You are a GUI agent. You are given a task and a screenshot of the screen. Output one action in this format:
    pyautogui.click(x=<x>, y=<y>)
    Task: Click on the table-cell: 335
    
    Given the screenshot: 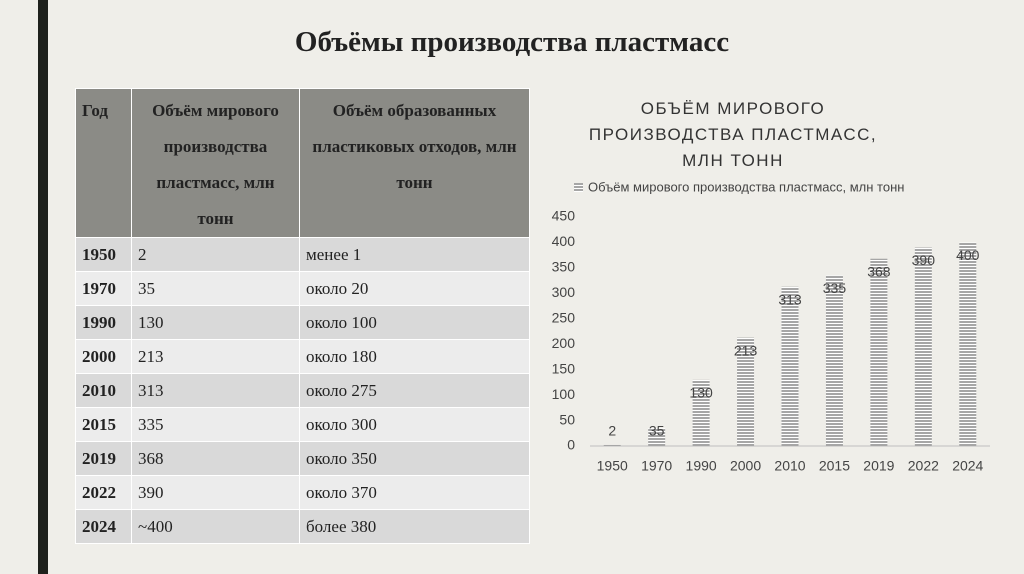 What is the action you would take?
    pyautogui.click(x=215, y=424)
    